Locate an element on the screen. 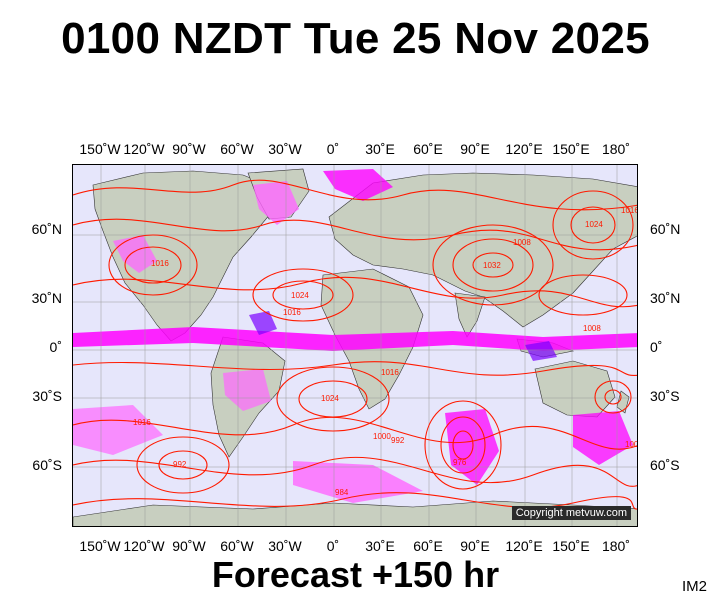  pressure-label: 1032 is located at coordinates (492, 265).